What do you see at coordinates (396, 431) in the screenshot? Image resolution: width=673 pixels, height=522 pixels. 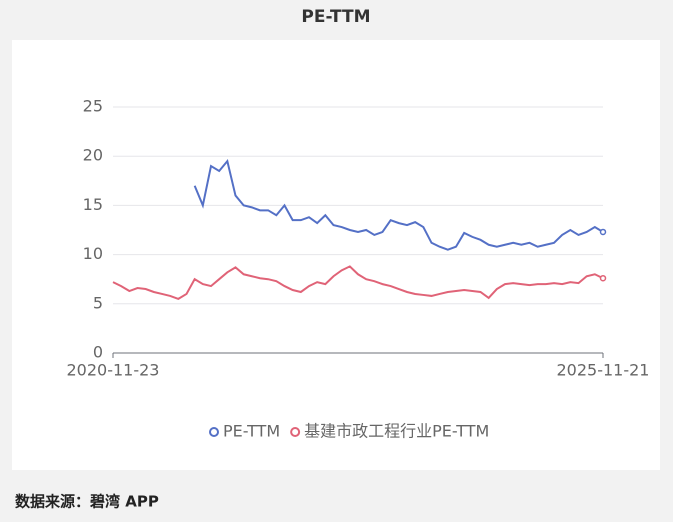 I see `legend-label: 基建市政工程行业PE-TTM` at bounding box center [396, 431].